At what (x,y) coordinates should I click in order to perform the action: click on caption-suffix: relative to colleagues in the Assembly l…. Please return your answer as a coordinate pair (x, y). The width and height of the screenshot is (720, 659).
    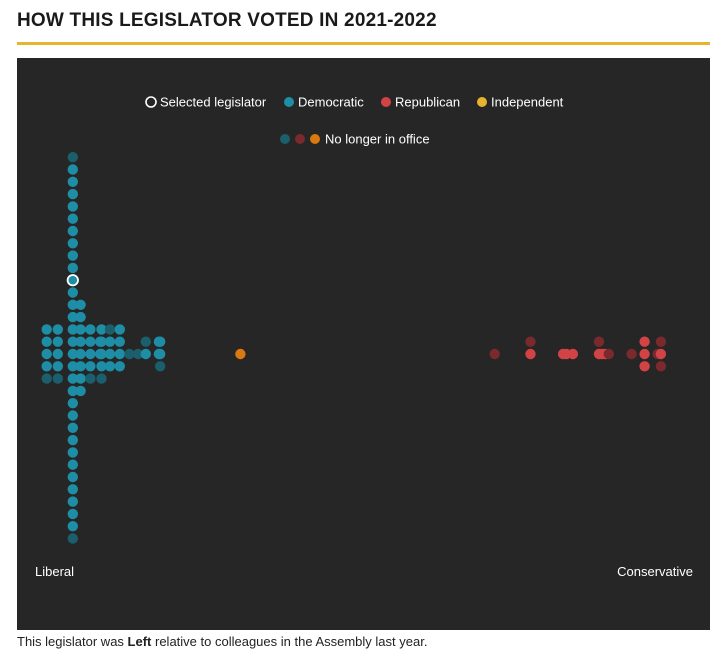
    Looking at the image, I should click on (289, 641).